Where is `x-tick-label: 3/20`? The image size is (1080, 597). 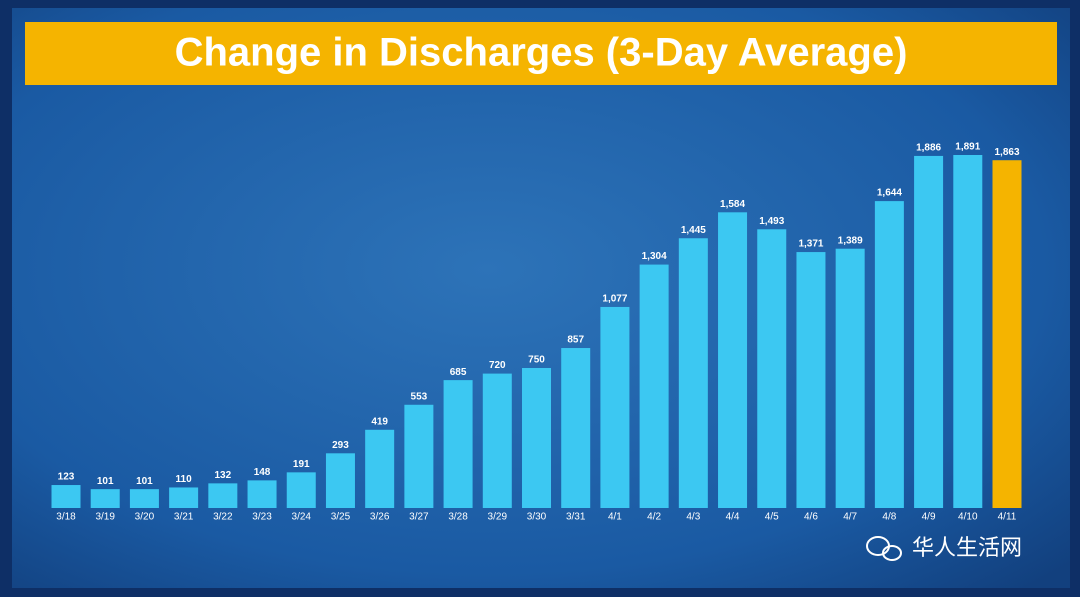
x-tick-label: 3/20 is located at coordinates (145, 517).